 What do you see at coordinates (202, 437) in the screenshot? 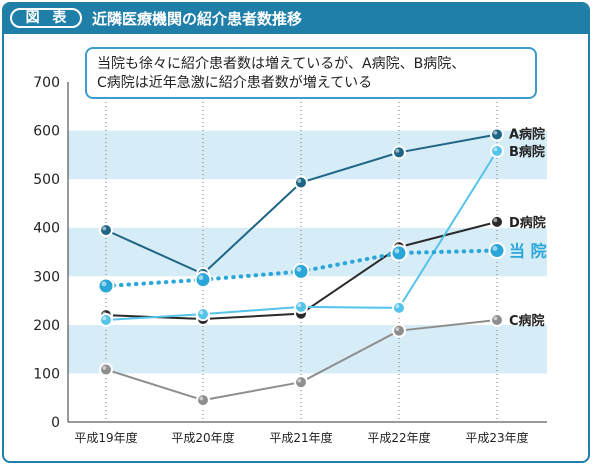
I see `x-tick-label: 平成20年度` at bounding box center [202, 437].